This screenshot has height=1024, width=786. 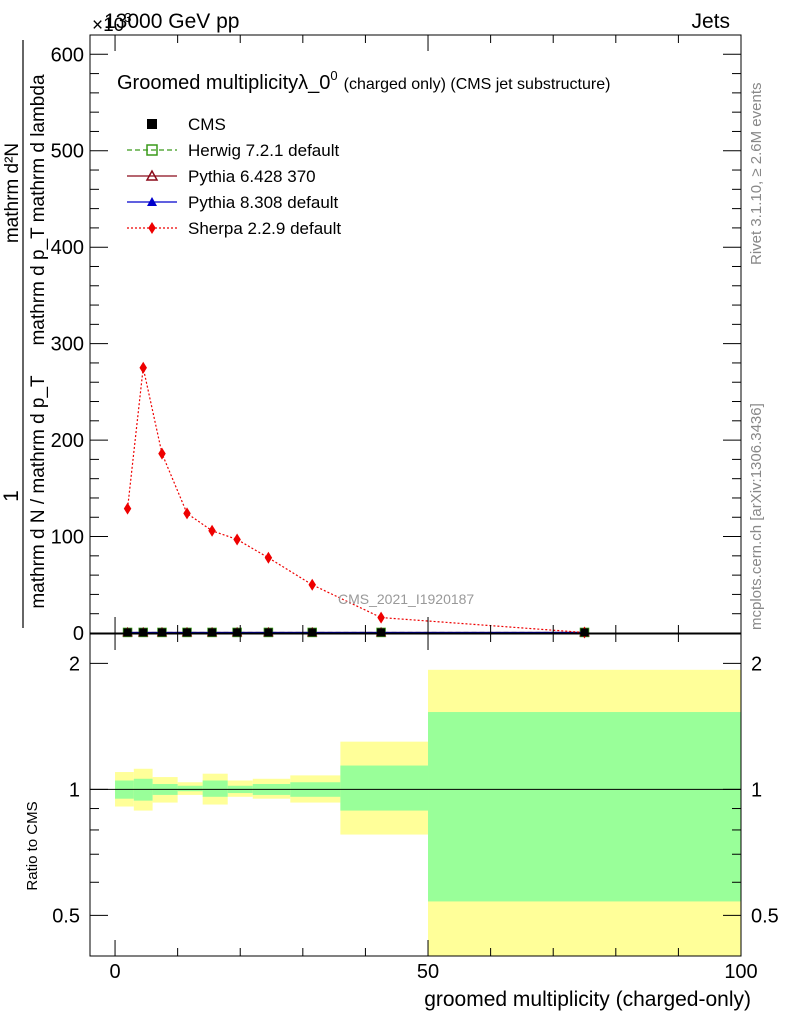 What do you see at coordinates (264, 228) in the screenshot?
I see `legend-label: Sherpa 2.2.9 default` at bounding box center [264, 228].